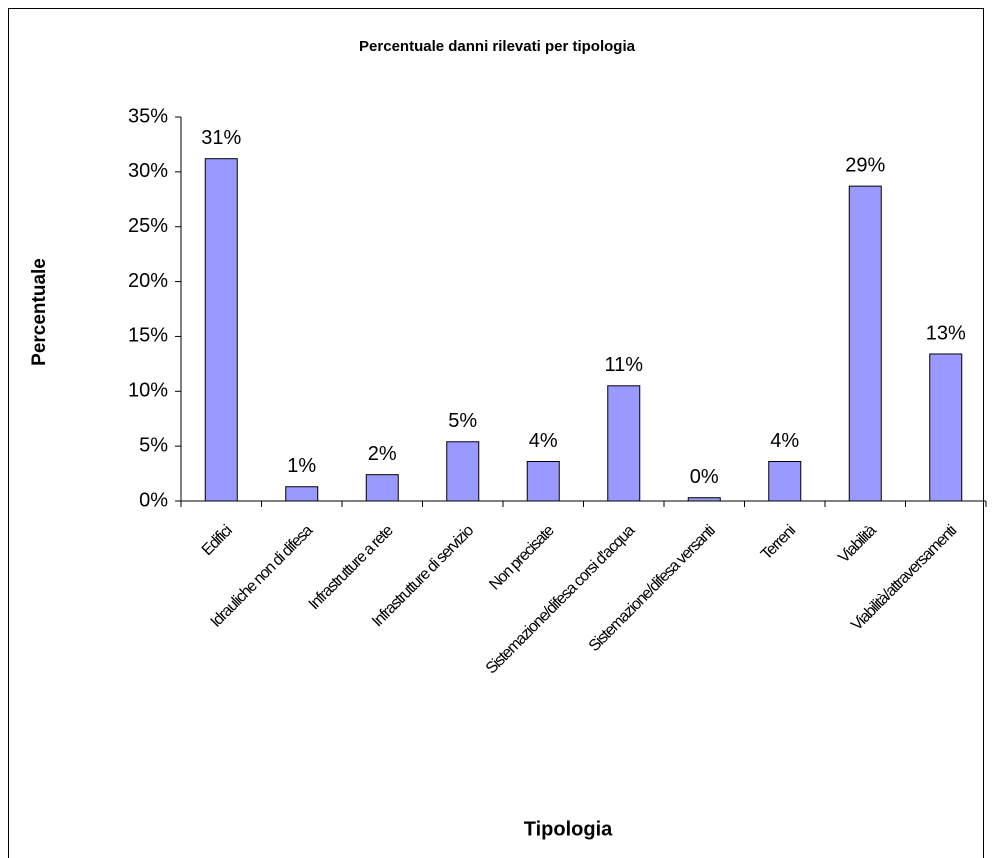 Image resolution: width=992 pixels, height=858 pixels. I want to click on y-tick-label: 15%, so click(148, 336).